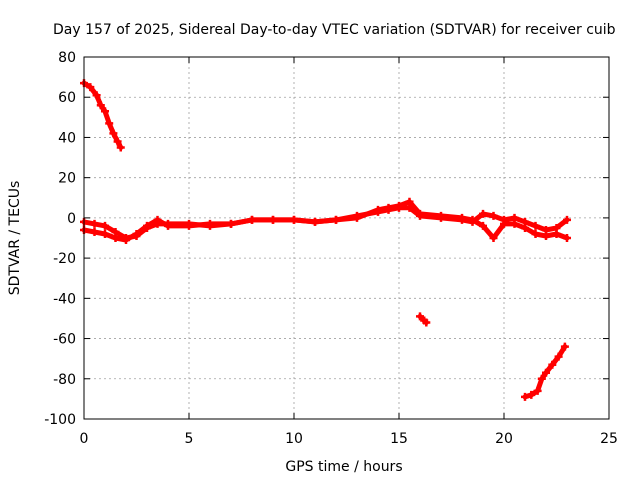 Image resolution: width=640 pixels, height=480 pixels. Describe the element at coordinates (84, 439) in the screenshot. I see `x-tick-label: 0` at that location.